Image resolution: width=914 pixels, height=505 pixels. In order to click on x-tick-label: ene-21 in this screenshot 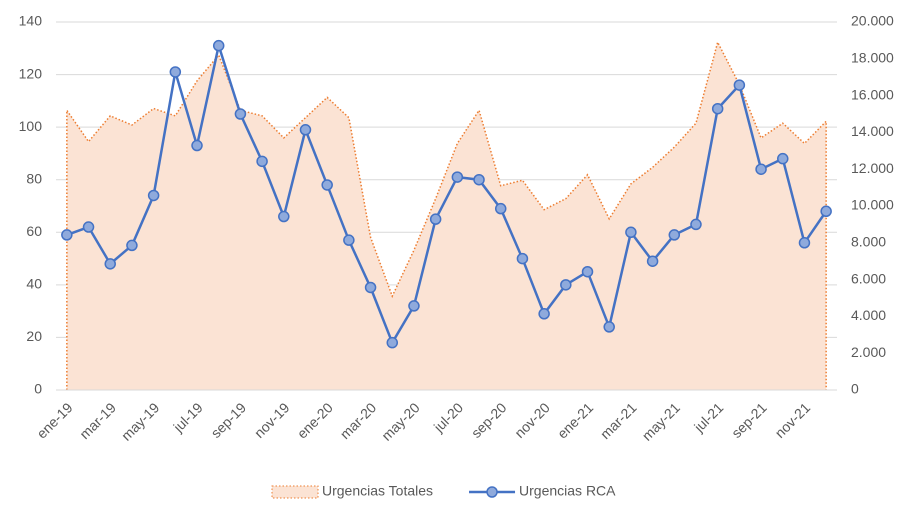, I will do `click(575, 420)`.